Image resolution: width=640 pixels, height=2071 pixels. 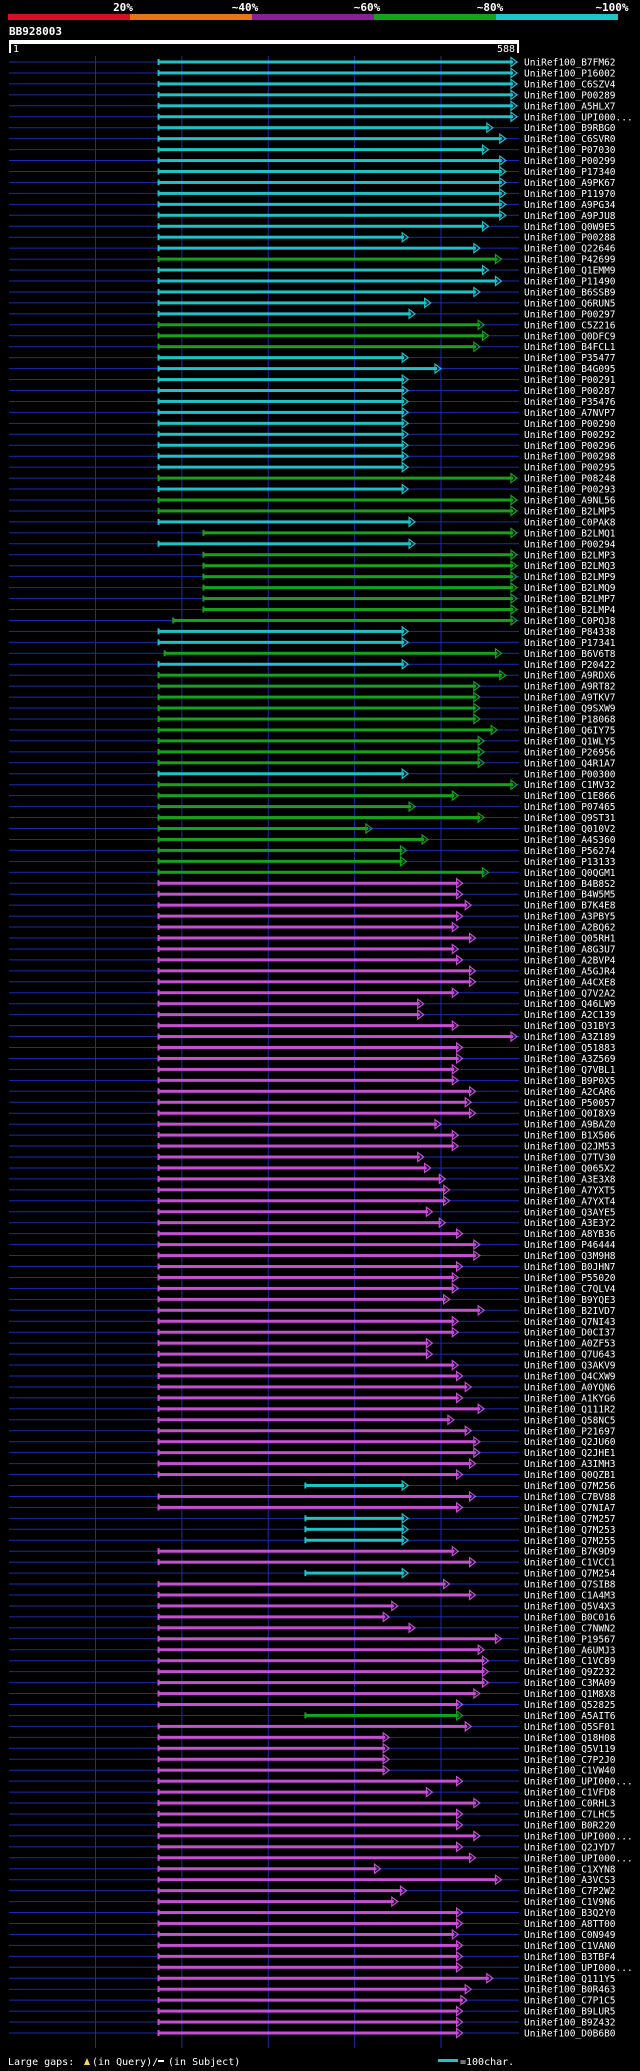 What do you see at coordinates (312, 489) in the screenshot?
I see `hit-row: UniRef100_P00293` at bounding box center [312, 489].